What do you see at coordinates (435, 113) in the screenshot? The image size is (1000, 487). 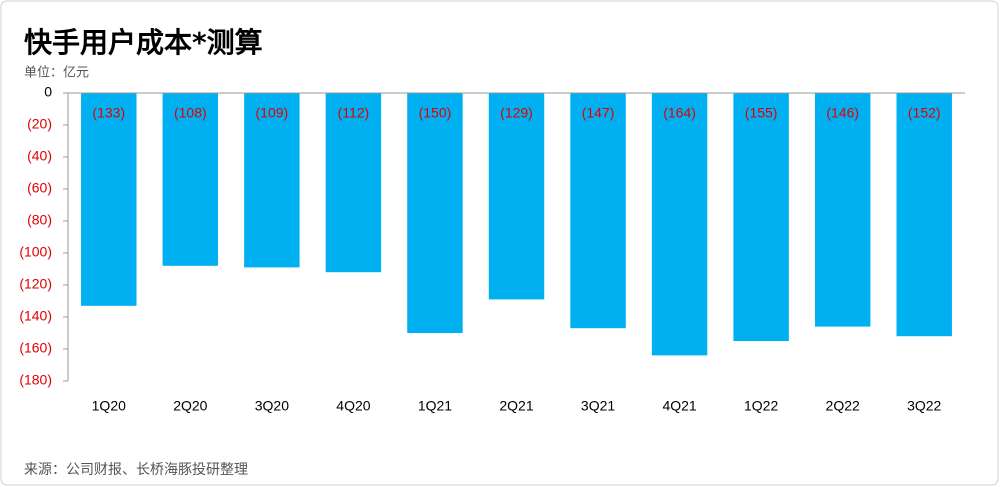 I see `value-label: (150)` at bounding box center [435, 113].